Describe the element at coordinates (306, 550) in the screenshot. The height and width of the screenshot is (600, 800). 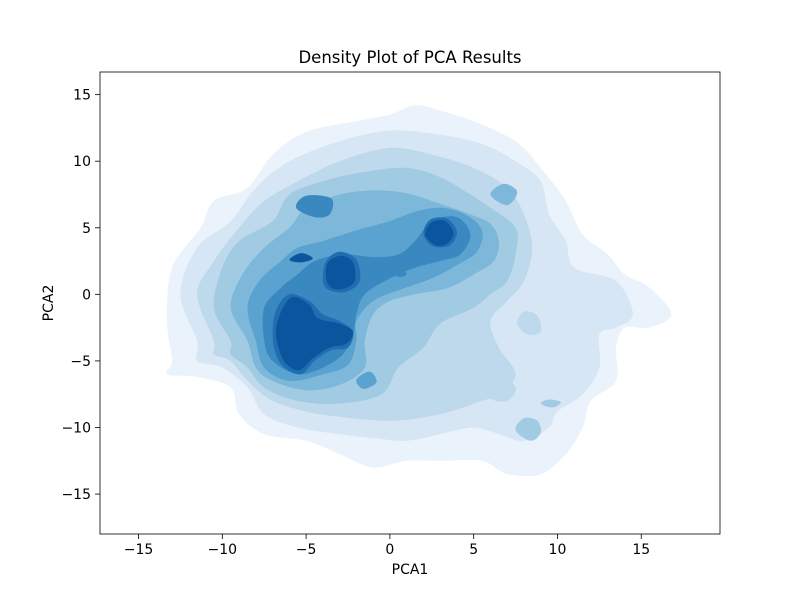
I see `x-tick-label: −5` at that location.